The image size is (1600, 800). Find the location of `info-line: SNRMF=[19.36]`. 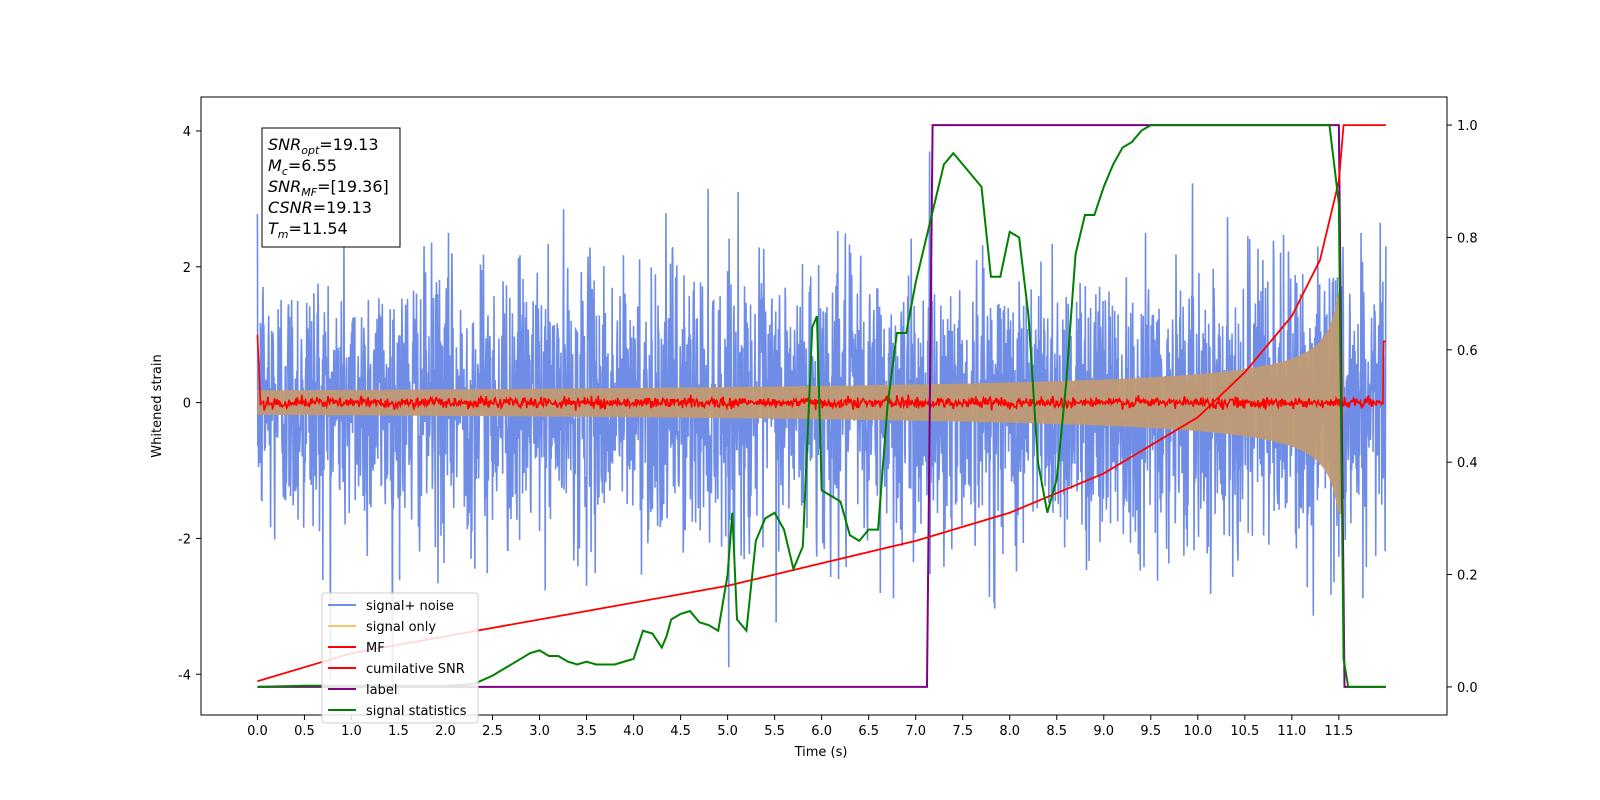

info-line: SNRMF=[19.36] is located at coordinates (328, 188).